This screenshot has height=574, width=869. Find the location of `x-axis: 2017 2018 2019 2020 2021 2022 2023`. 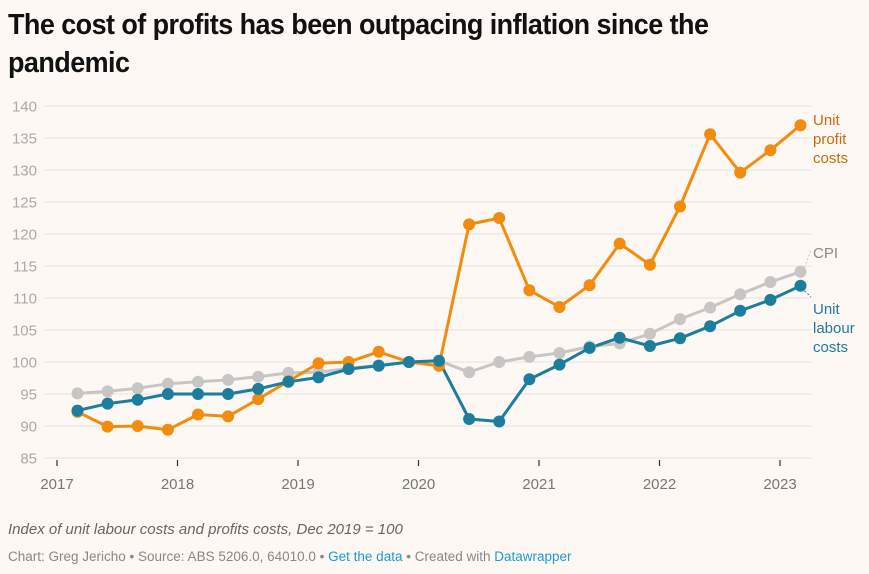

x-axis: 2017 2018 2019 2020 2021 2022 2023 is located at coordinates (418, 476).